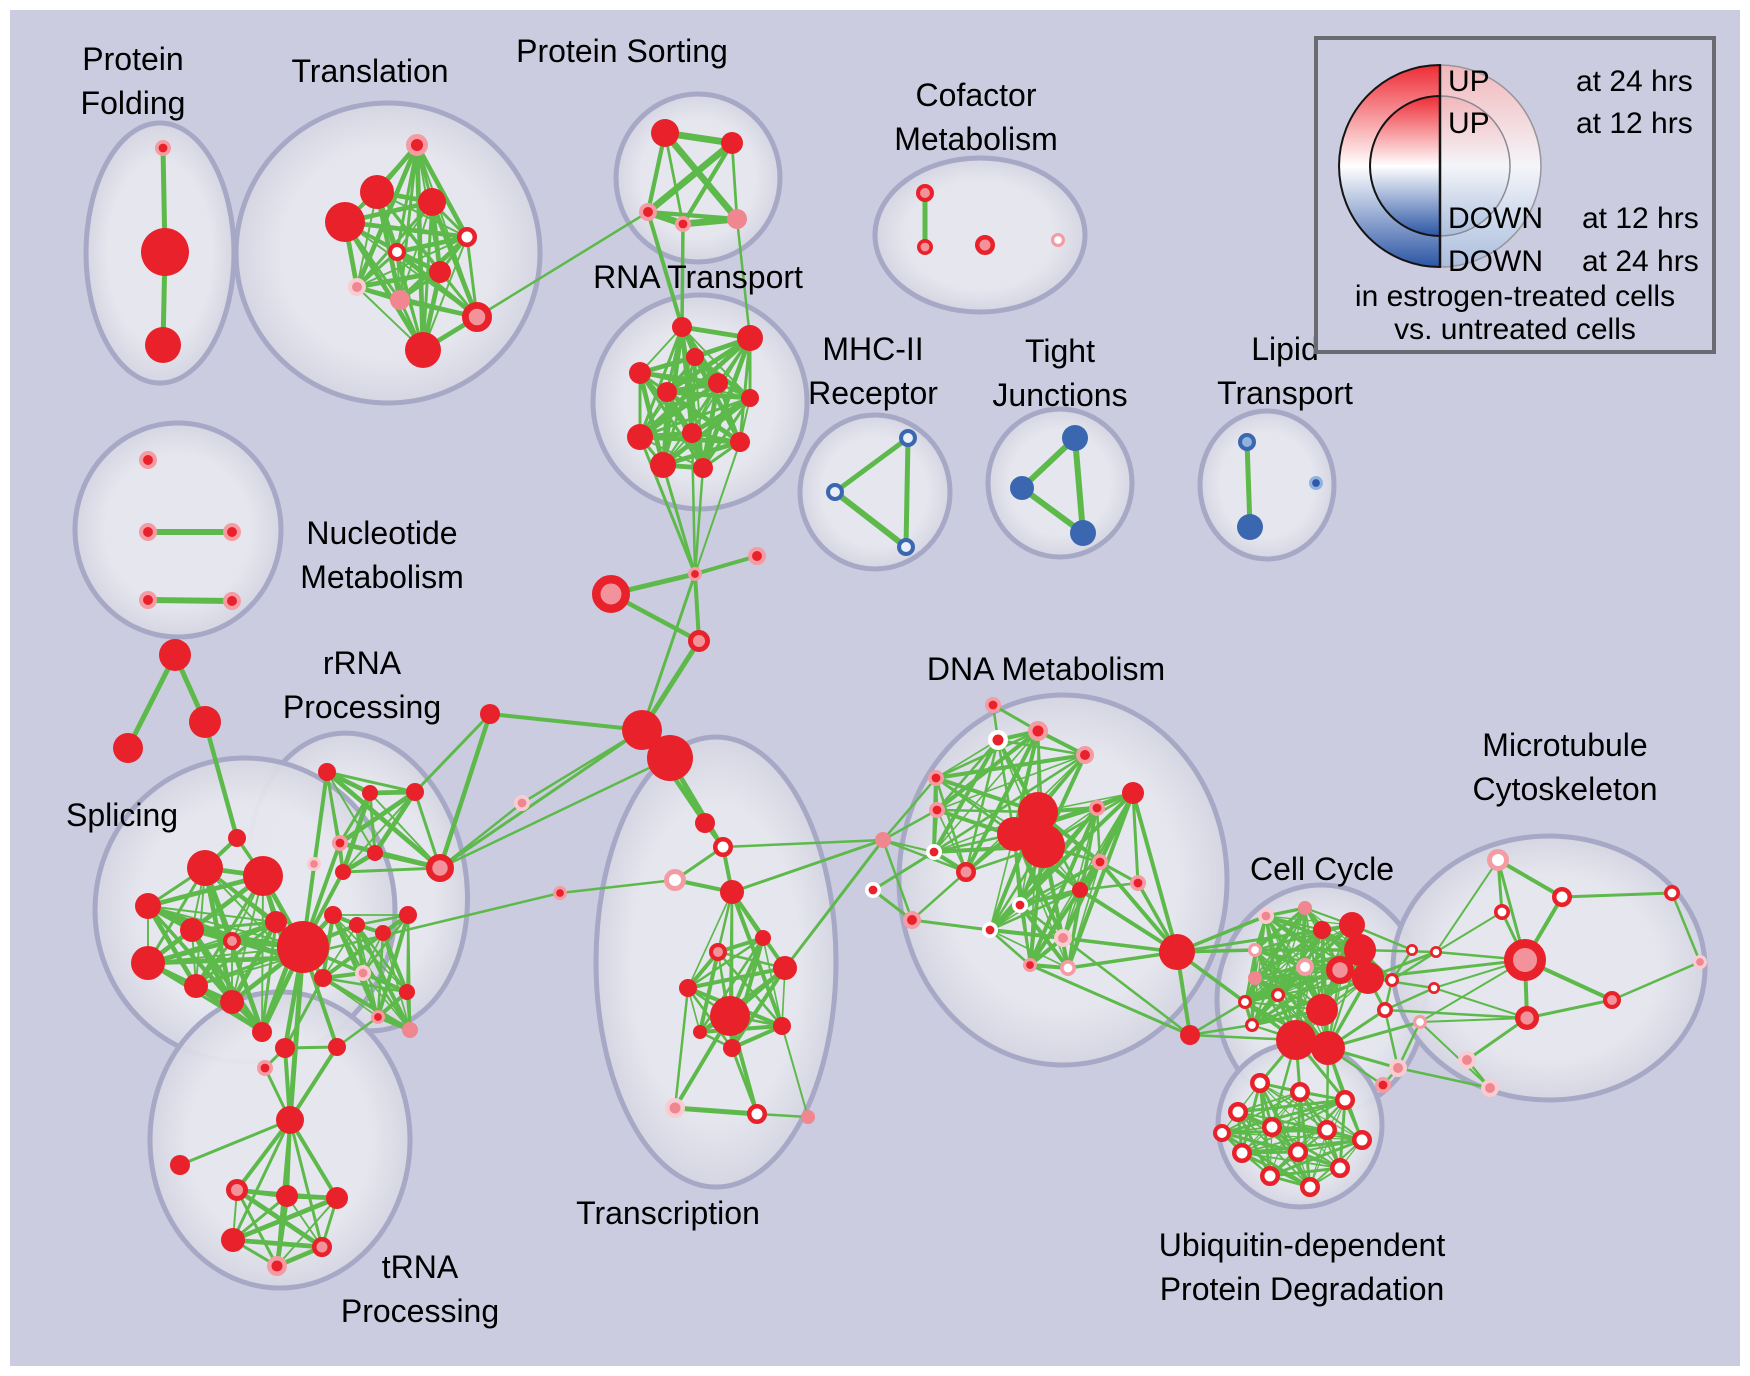 Image resolution: width=1750 pixels, height=1376 pixels. I want to click on cluster-label-tj: Tight, so click(1060, 351).